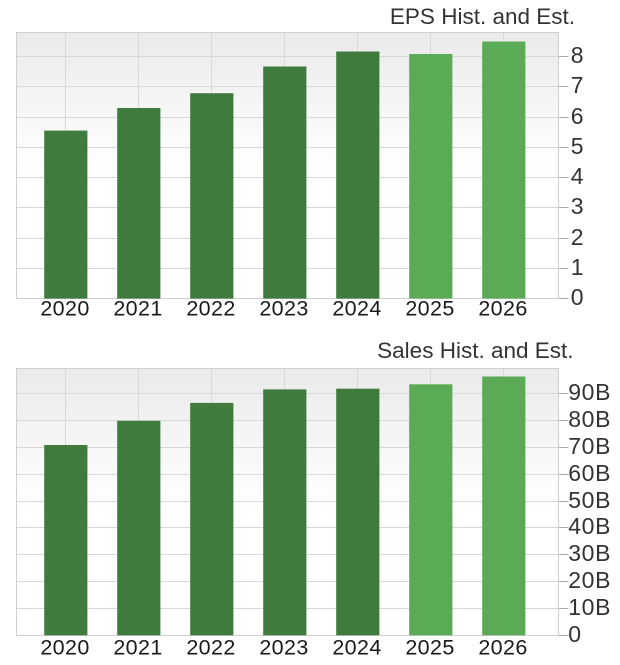 This screenshot has height=665, width=620. What do you see at coordinates (589, 500) in the screenshot?
I see `svg-text: 50B` at bounding box center [589, 500].